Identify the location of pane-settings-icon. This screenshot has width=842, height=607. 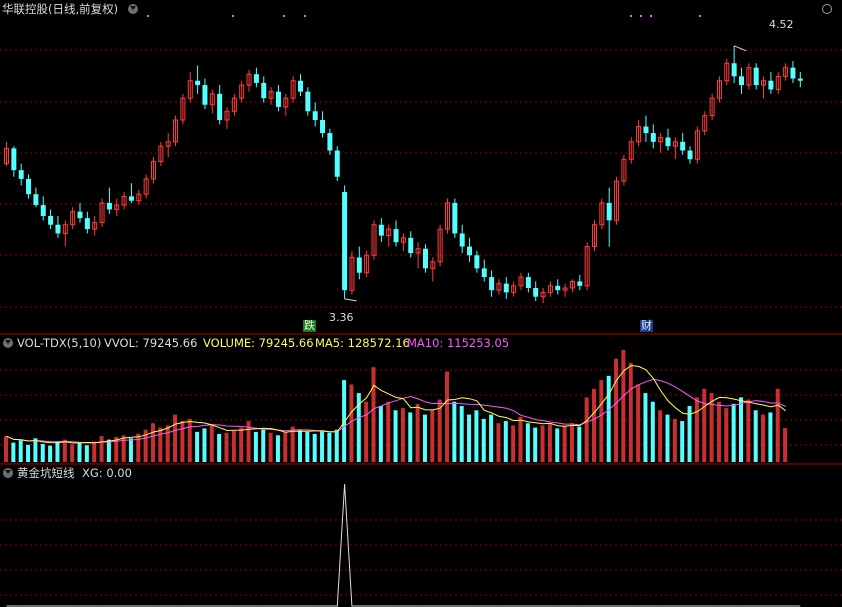
(827, 9).